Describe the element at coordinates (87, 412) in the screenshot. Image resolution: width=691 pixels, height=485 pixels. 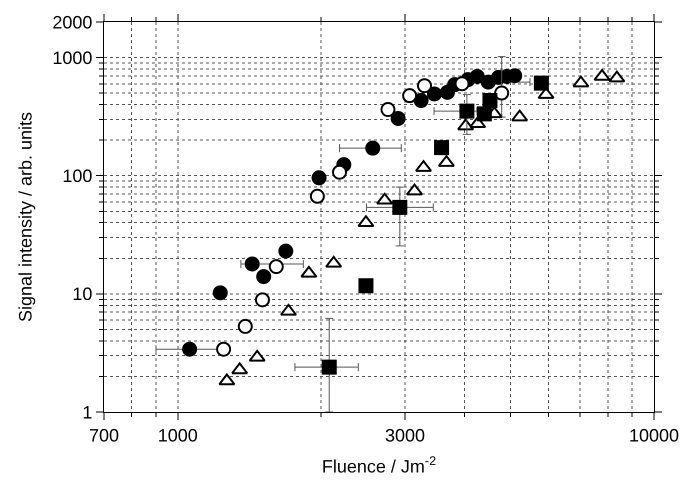
I see `y-tick-label: 1` at that location.